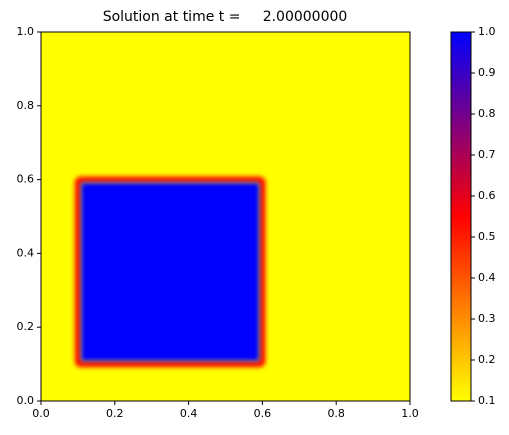 This screenshot has height=435, width=509. I want to click on chart-title: Solution at time t = 2.00000000, so click(225, 17).